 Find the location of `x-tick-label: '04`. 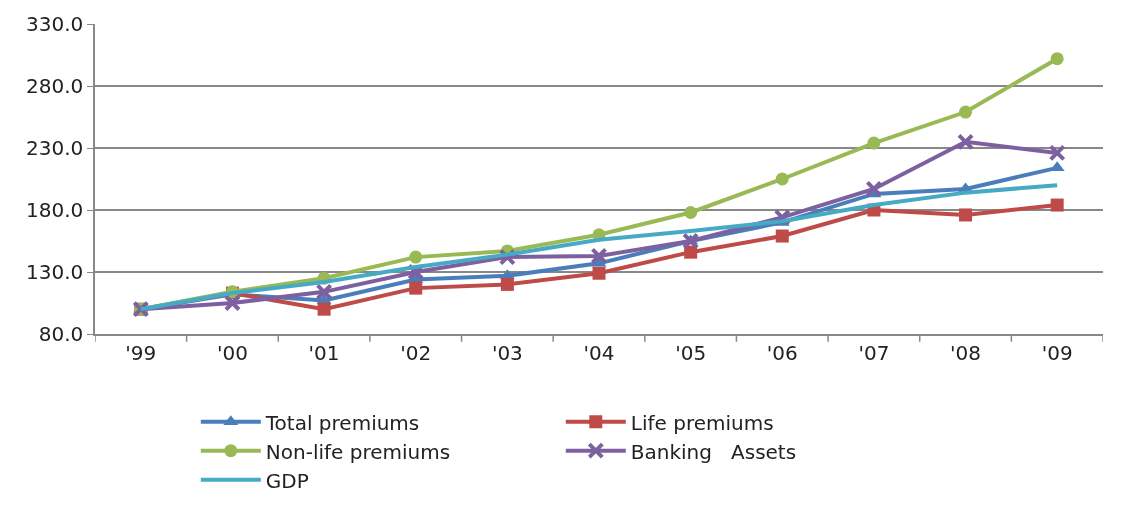

x-tick-label: '04 is located at coordinates (599, 352).